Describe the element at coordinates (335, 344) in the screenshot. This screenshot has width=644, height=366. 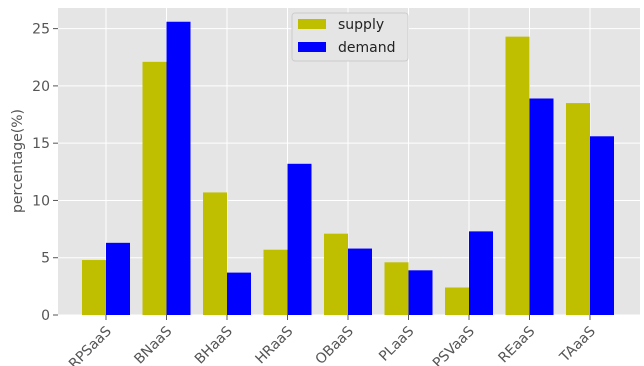
I see `x-tick-label-OBaaS: OBaaS` at that location.